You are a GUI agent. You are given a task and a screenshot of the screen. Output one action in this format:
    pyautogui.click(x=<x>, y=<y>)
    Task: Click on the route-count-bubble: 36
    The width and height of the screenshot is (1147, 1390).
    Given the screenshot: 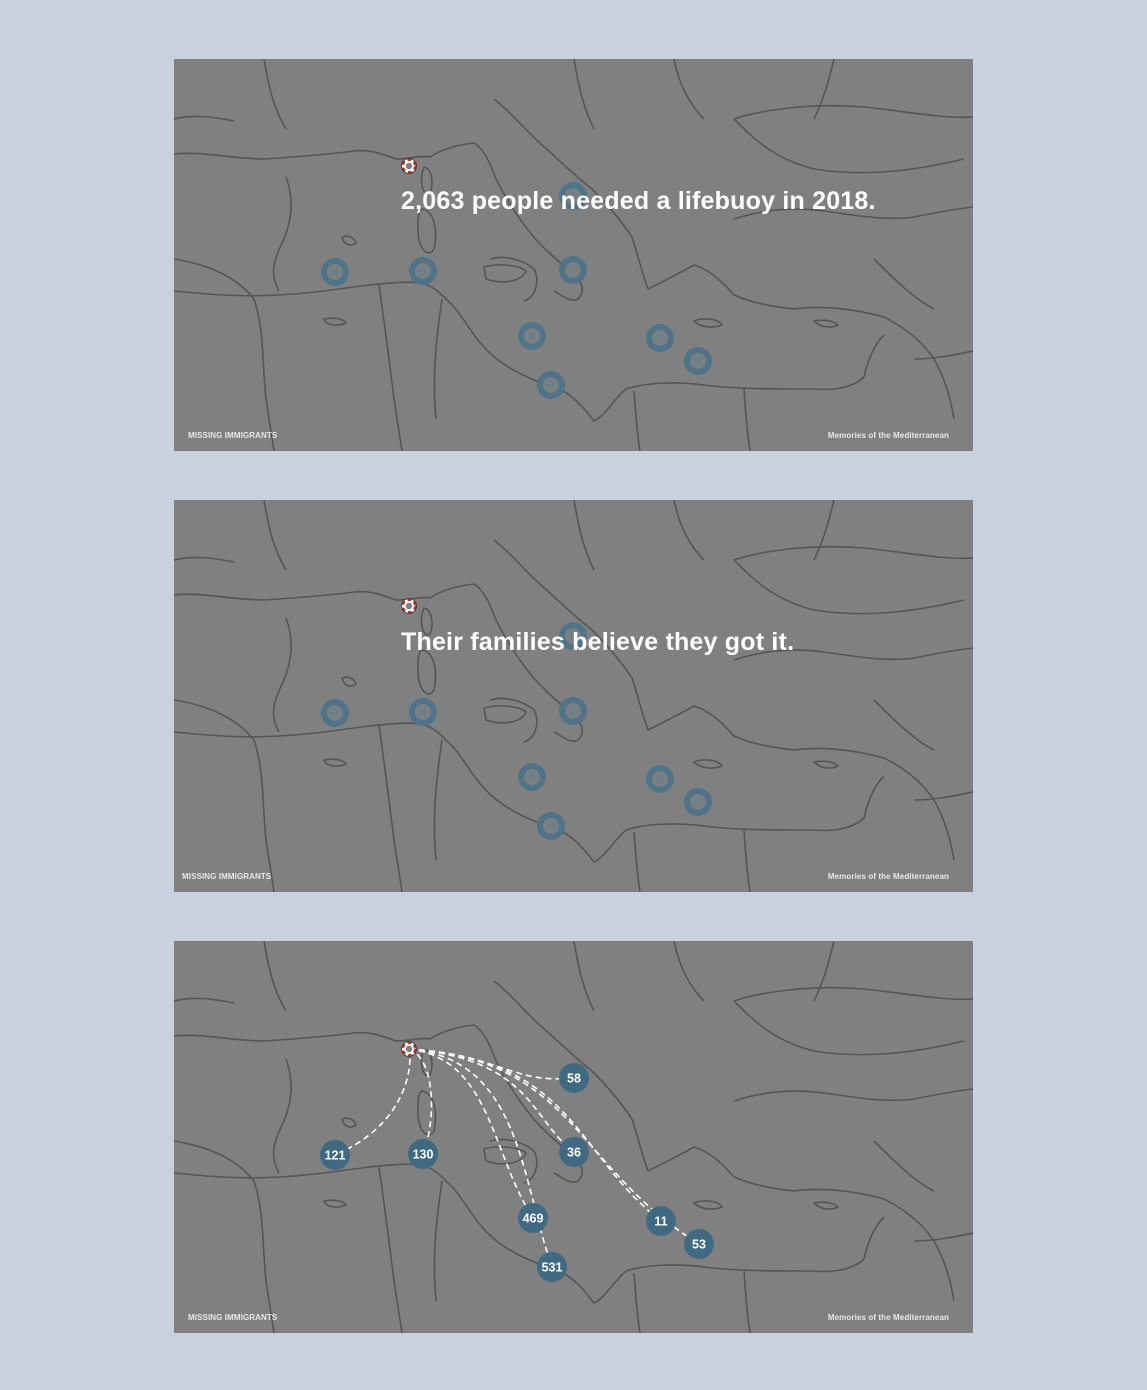 What is the action you would take?
    pyautogui.click(x=574, y=1152)
    